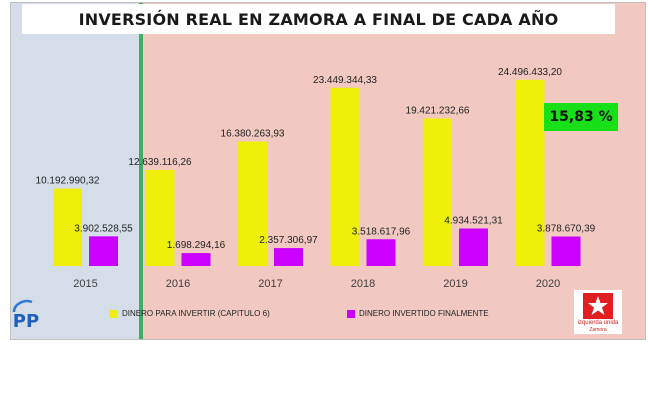  What do you see at coordinates (566, 229) in the screenshot?
I see `bar-value-label-invested: 3.878.670,39` at bounding box center [566, 229].